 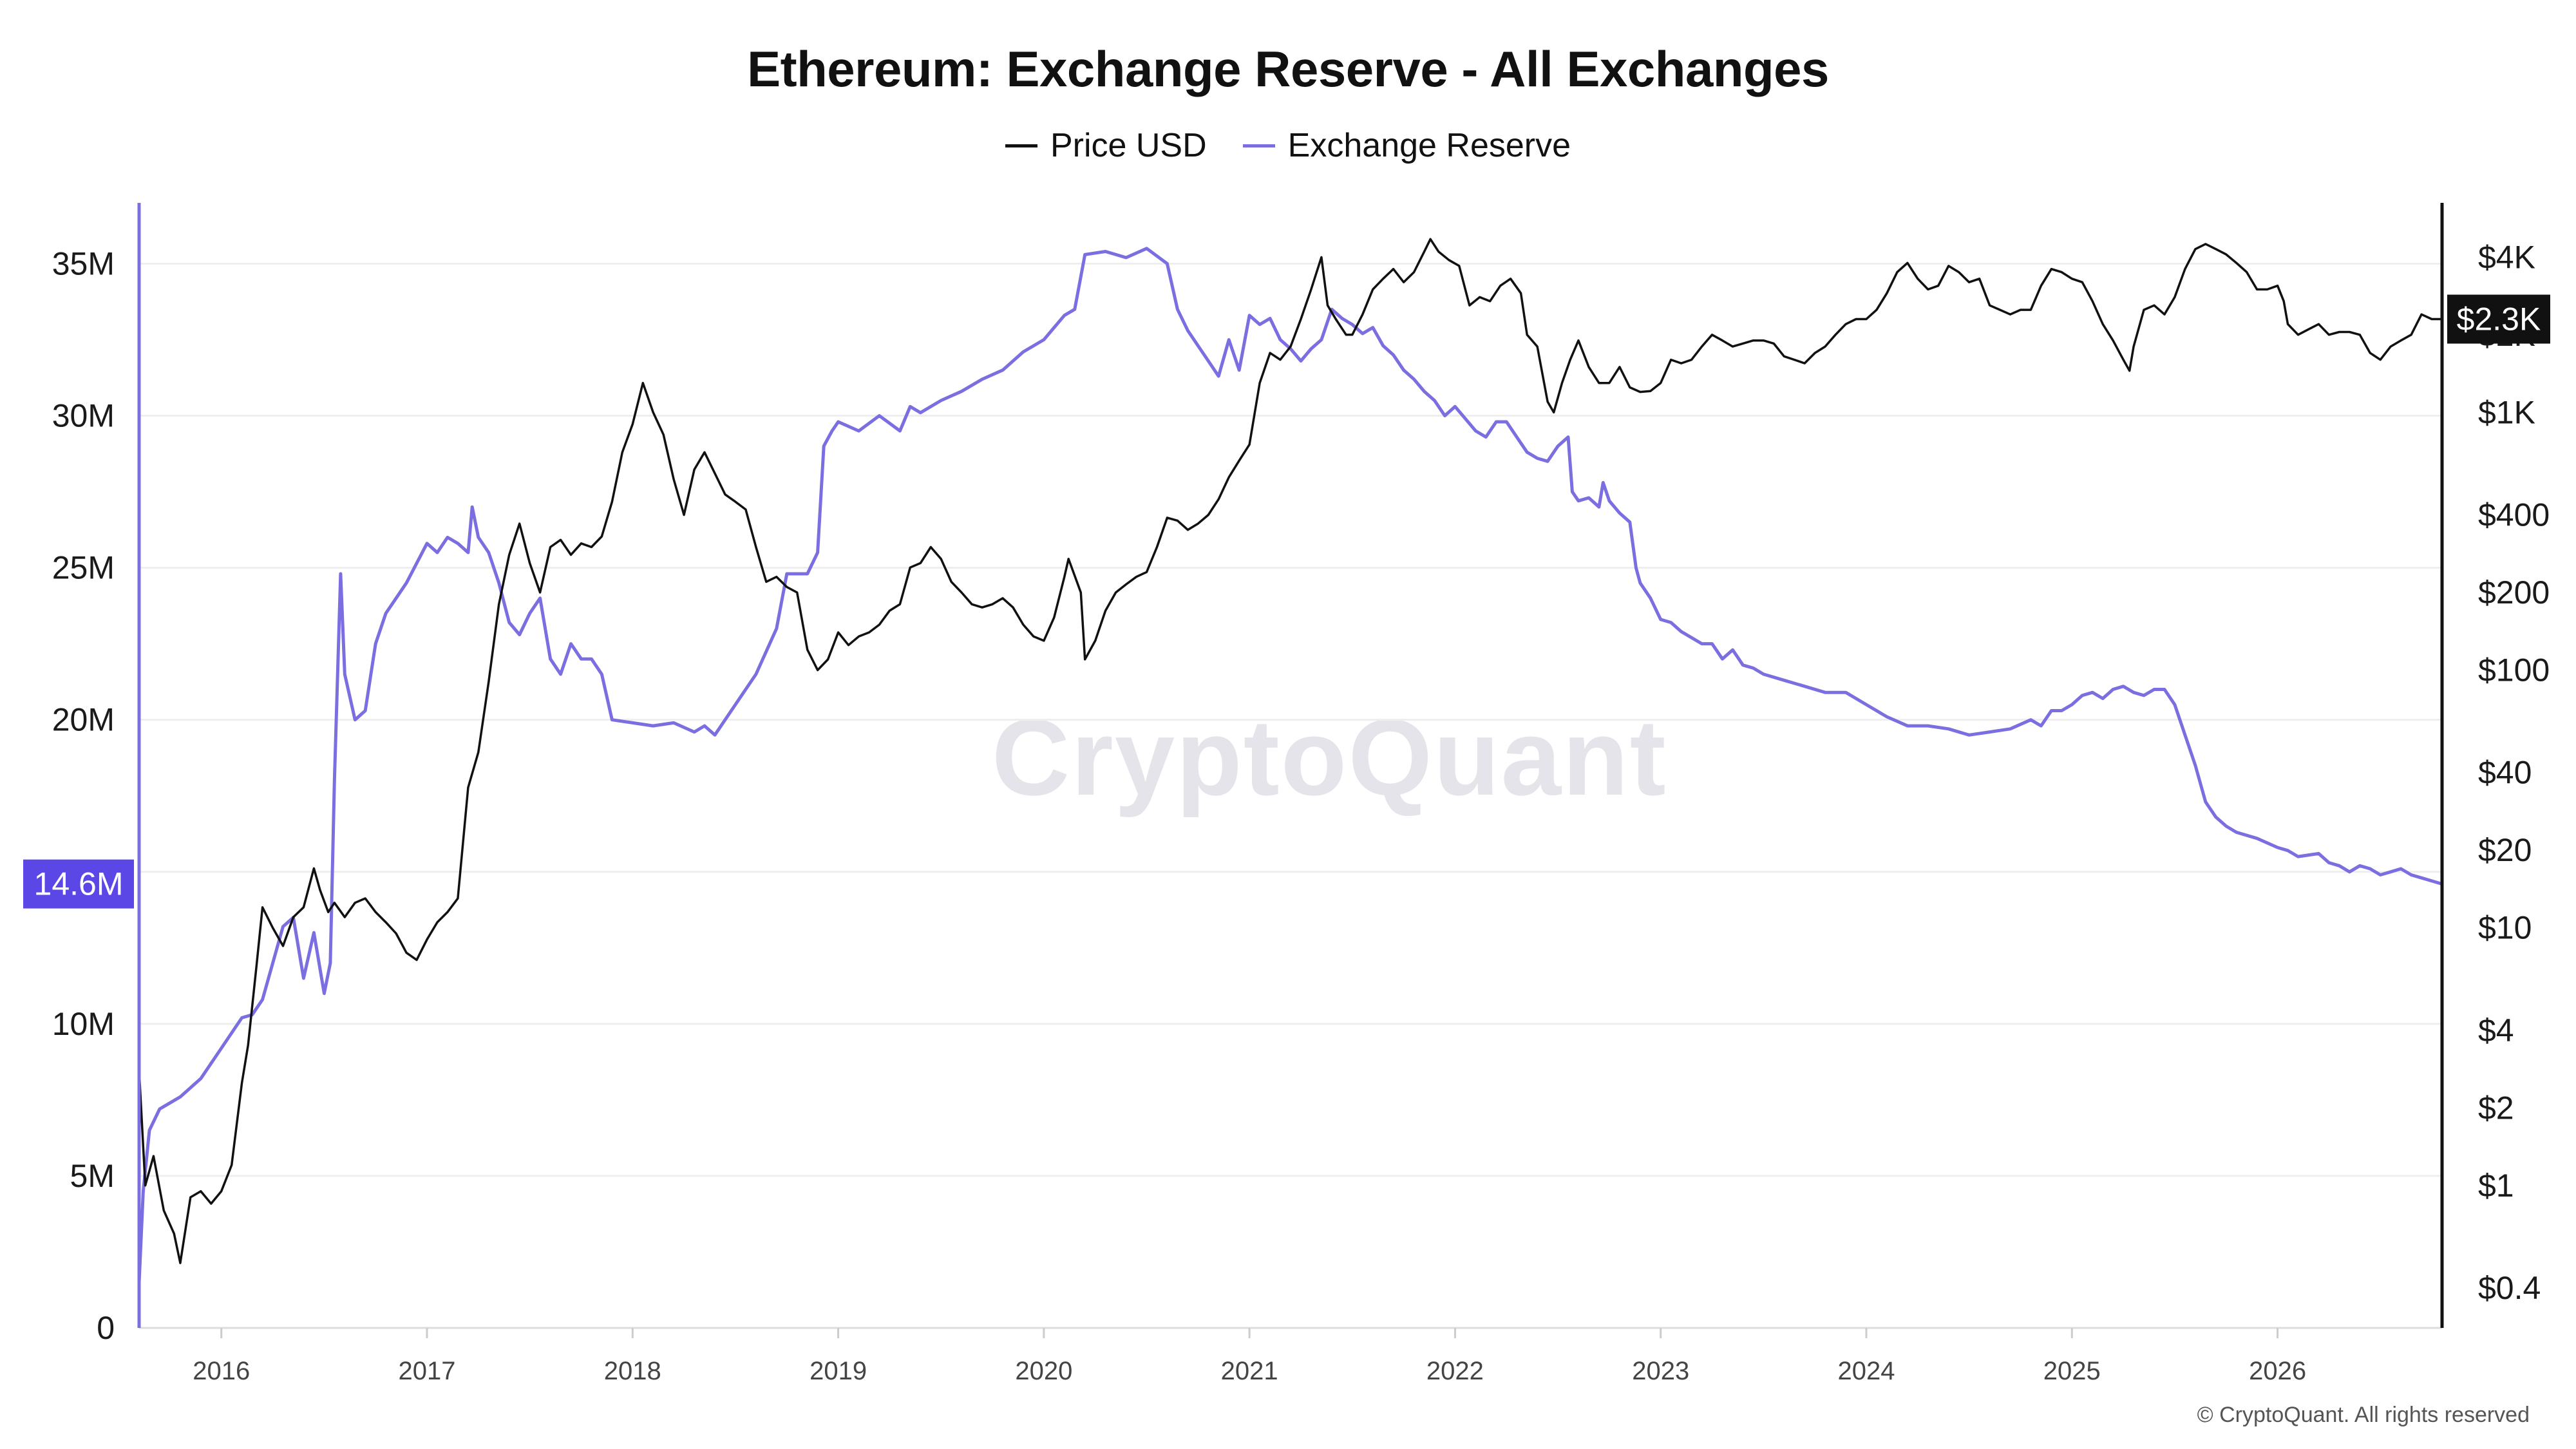 I want to click on current-reserve-badge, so click(x=78, y=884).